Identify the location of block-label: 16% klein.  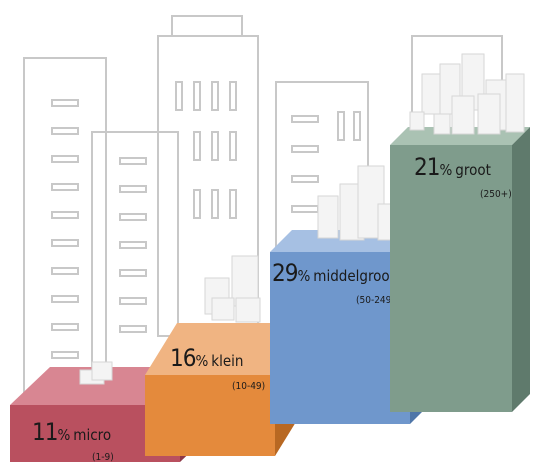
(206, 358).